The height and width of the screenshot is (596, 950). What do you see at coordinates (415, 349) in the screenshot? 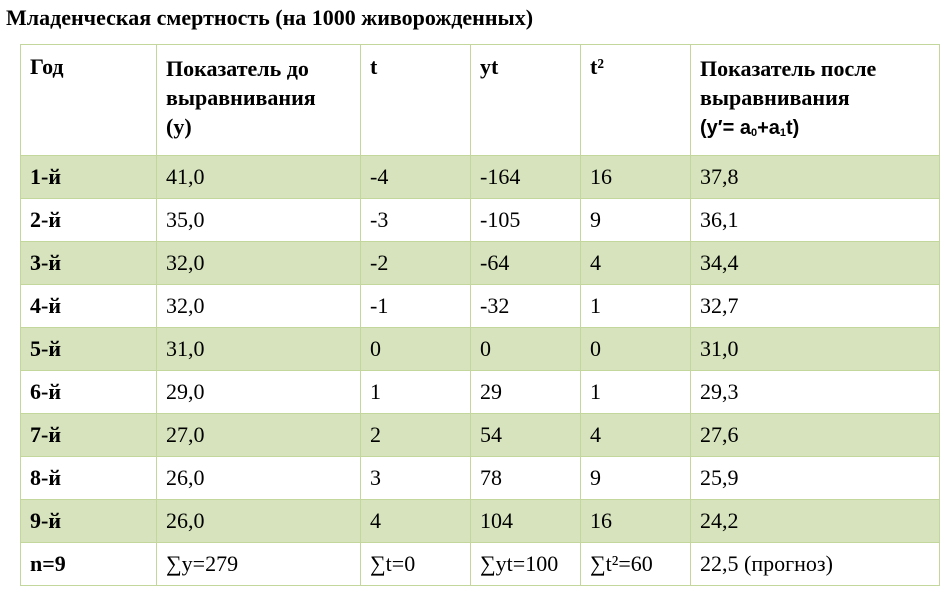
I see `cell-t: 0` at bounding box center [415, 349].